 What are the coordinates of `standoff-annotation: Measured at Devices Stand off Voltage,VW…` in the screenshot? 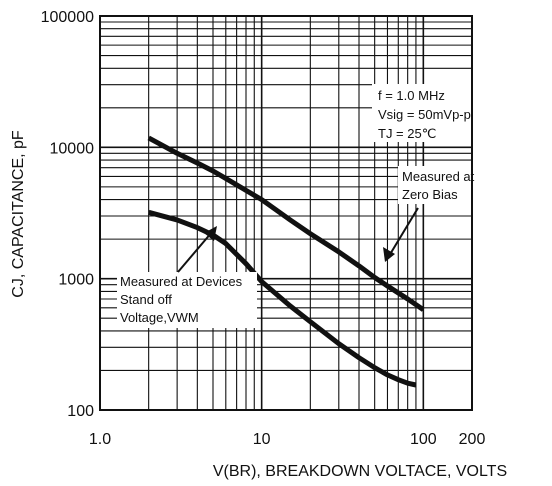 It's located at (187, 277).